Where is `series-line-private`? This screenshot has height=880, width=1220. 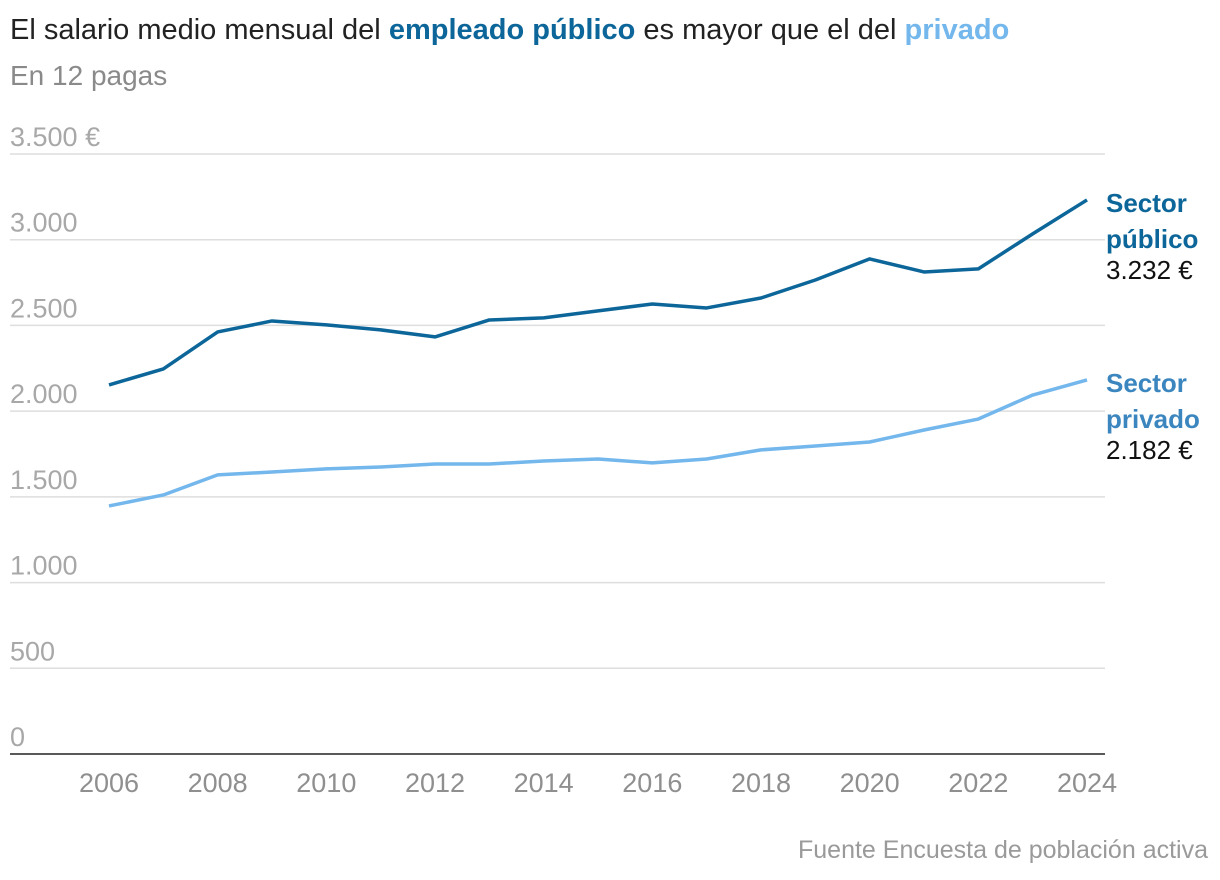 series-line-private is located at coordinates (598, 443).